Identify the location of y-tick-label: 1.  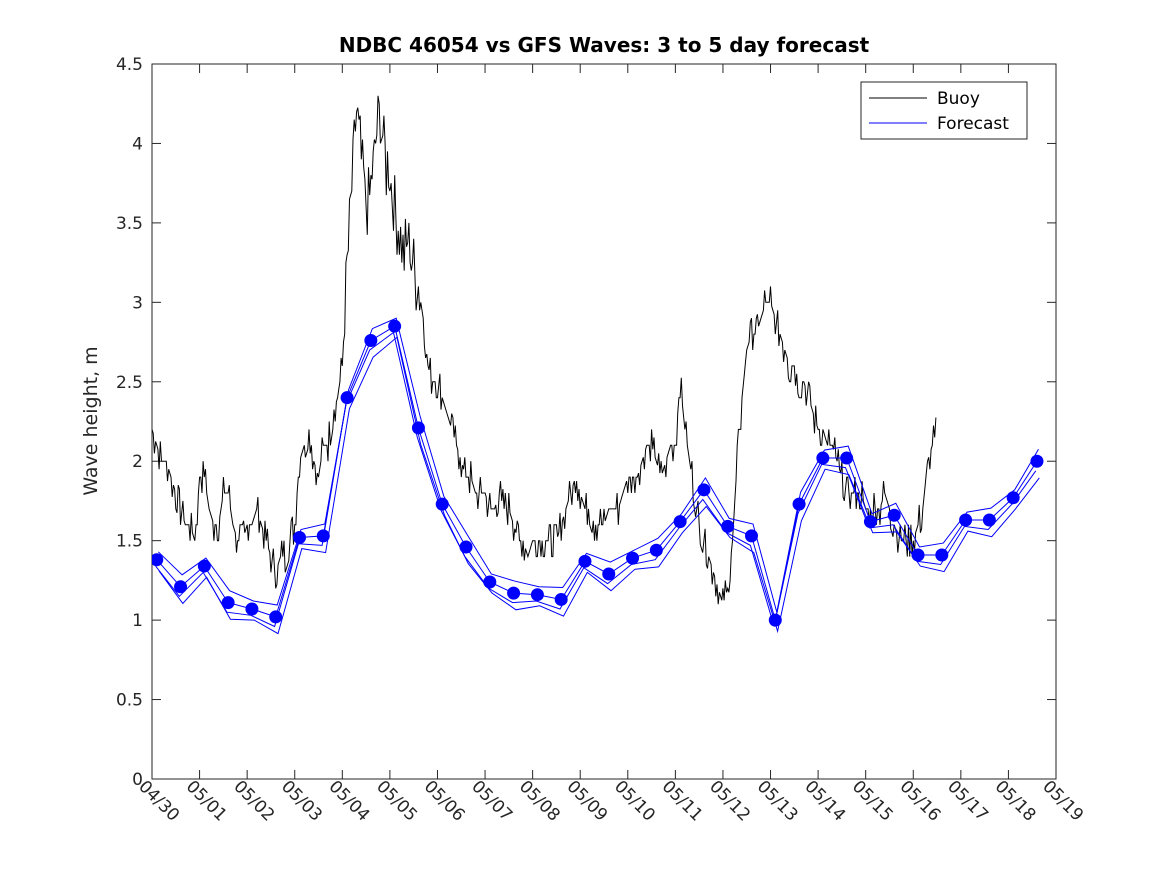
(137, 621).